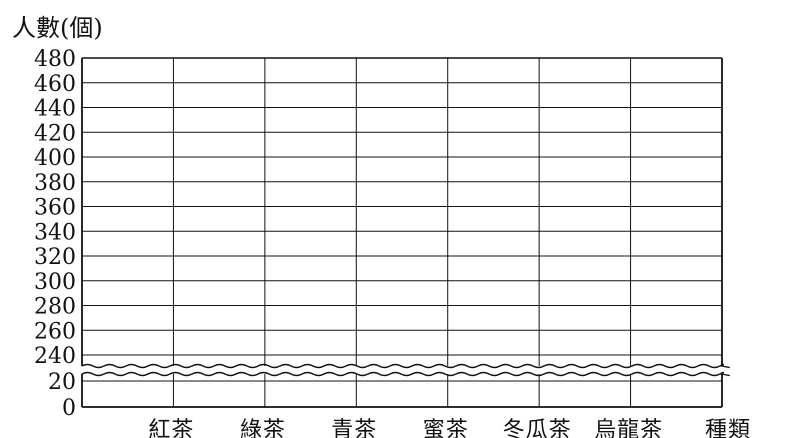  What do you see at coordinates (55, 183) in the screenshot?
I see `y-tick-380: 380` at bounding box center [55, 183].